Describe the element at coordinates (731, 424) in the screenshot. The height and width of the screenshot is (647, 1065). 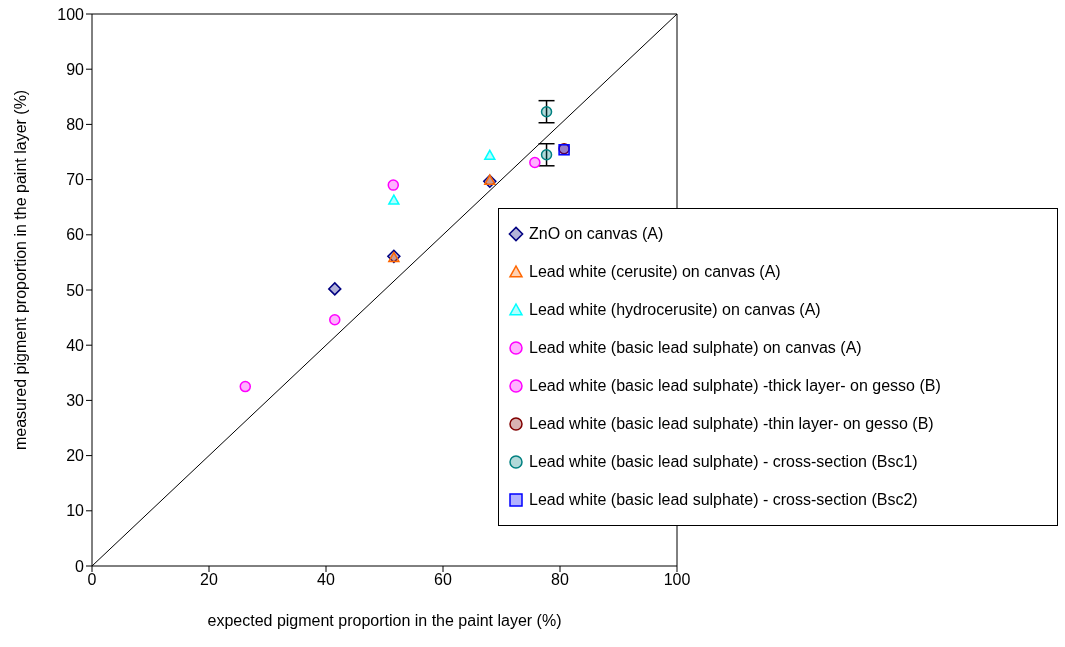
I see `legend-label: Lead white (basic lead sulphate) -thin layer- on gesso (B)` at that location.